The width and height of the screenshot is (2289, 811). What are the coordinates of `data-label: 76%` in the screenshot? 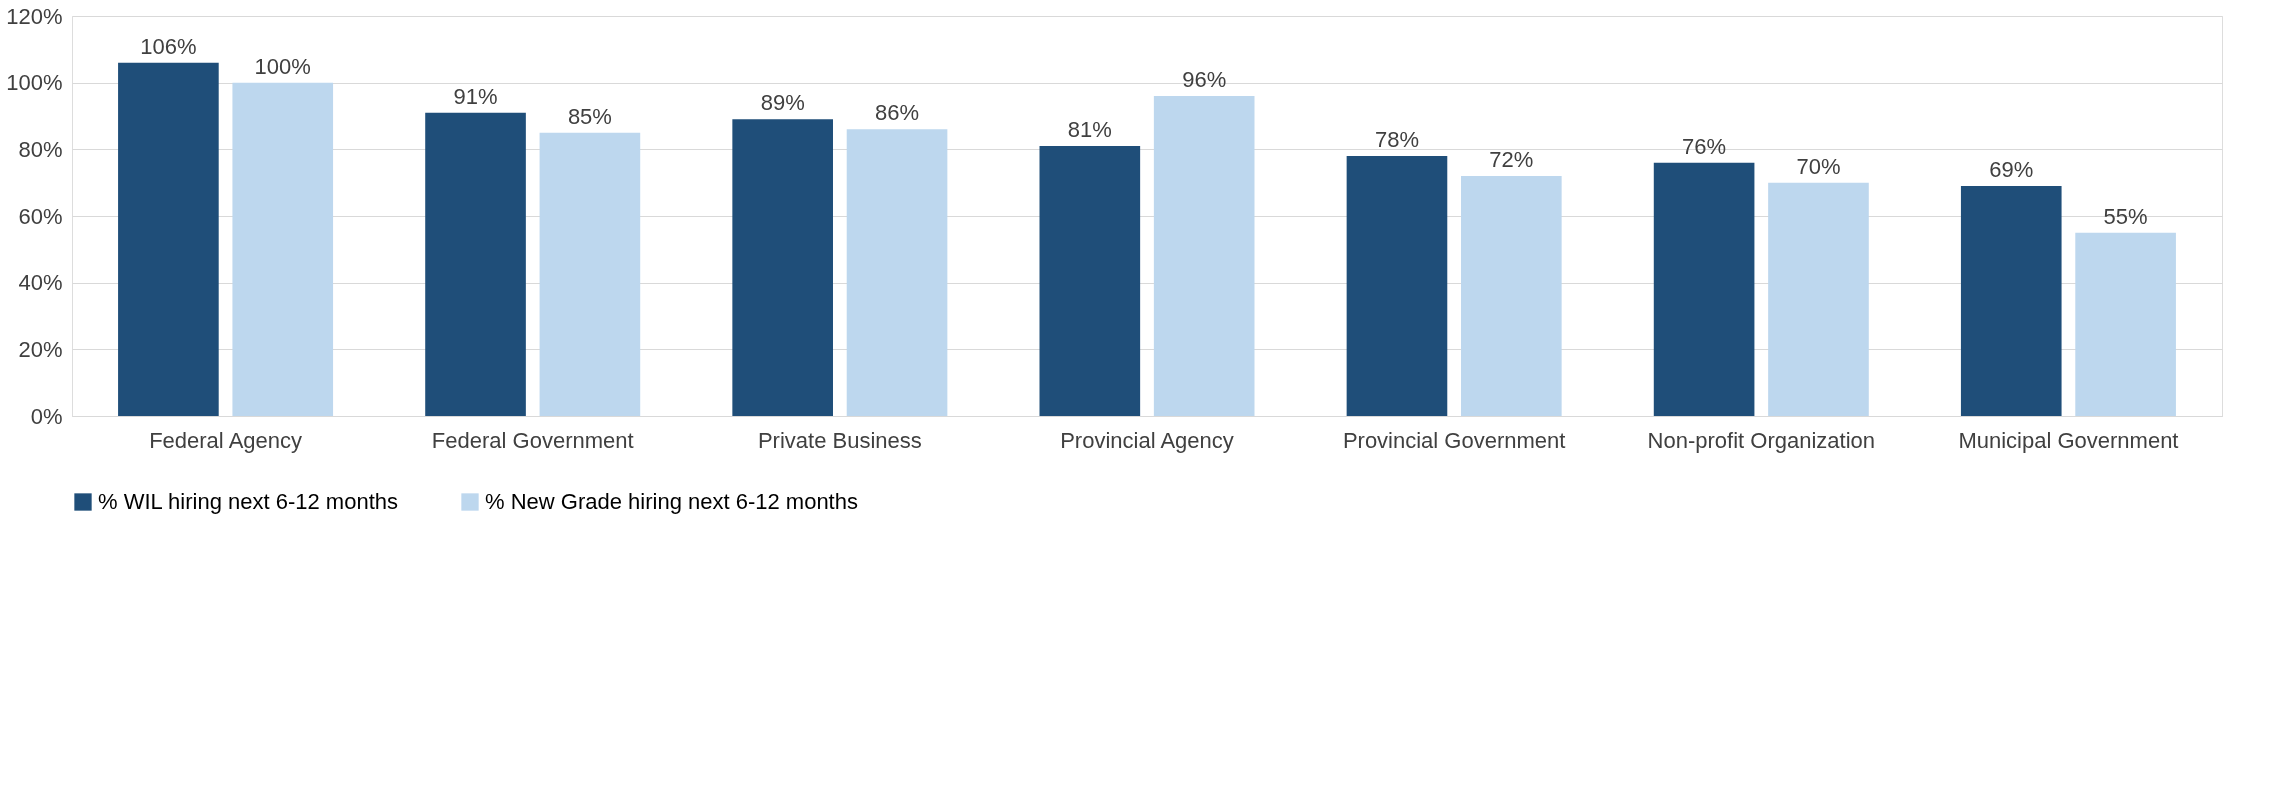 It's located at (1704, 146).